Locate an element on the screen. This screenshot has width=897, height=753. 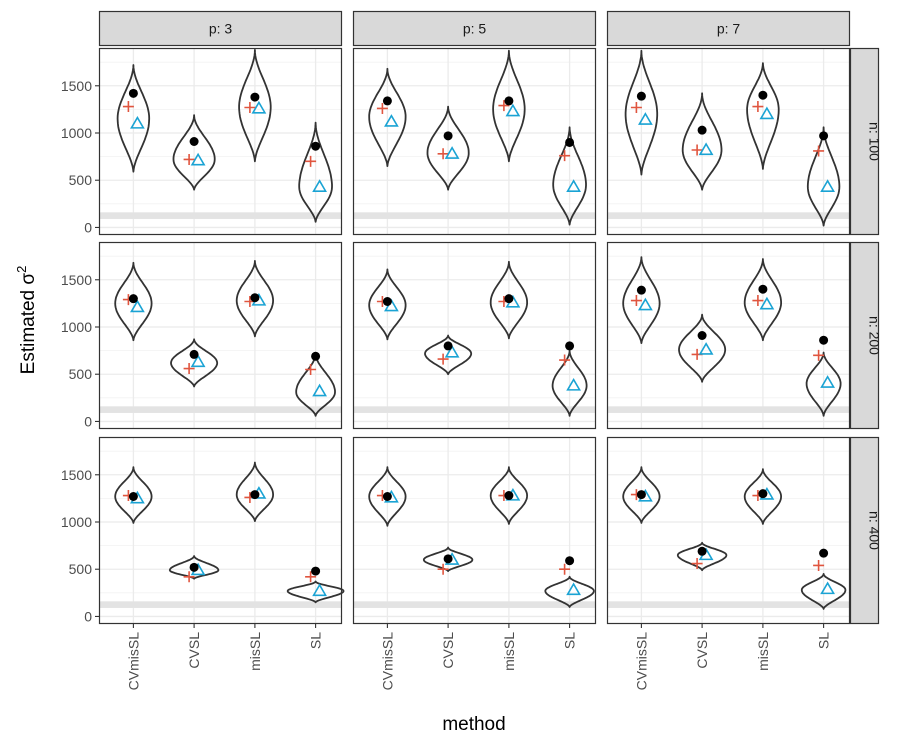
y-axis-title-superscript: 2 is located at coordinates (21, 269).